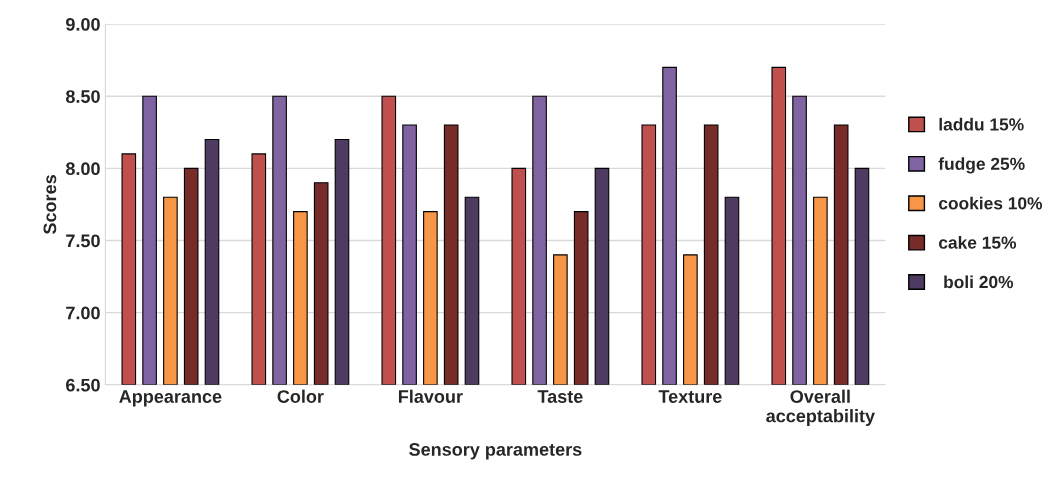 The height and width of the screenshot is (481, 1054). I want to click on y-tick-label: 8.50, so click(82, 96).